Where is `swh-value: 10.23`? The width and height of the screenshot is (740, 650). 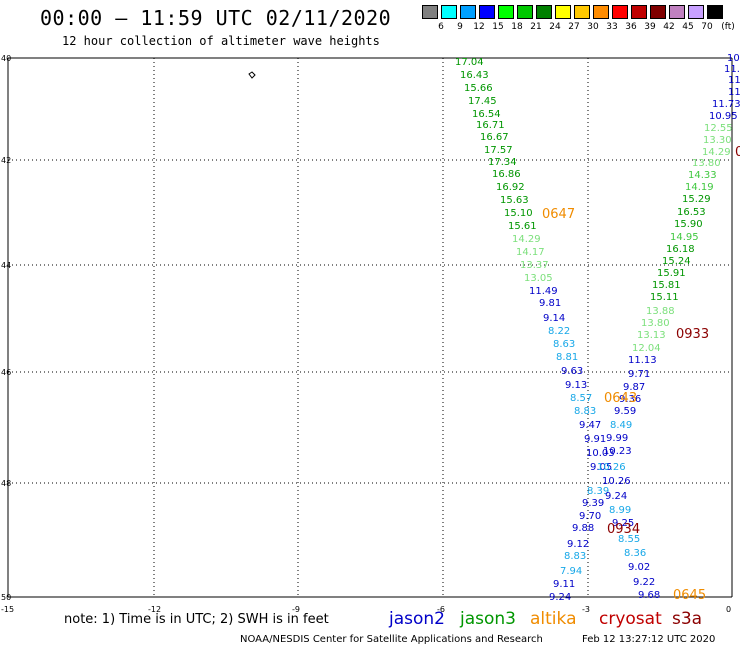 swh-value: 10.23 is located at coordinates (617, 451).